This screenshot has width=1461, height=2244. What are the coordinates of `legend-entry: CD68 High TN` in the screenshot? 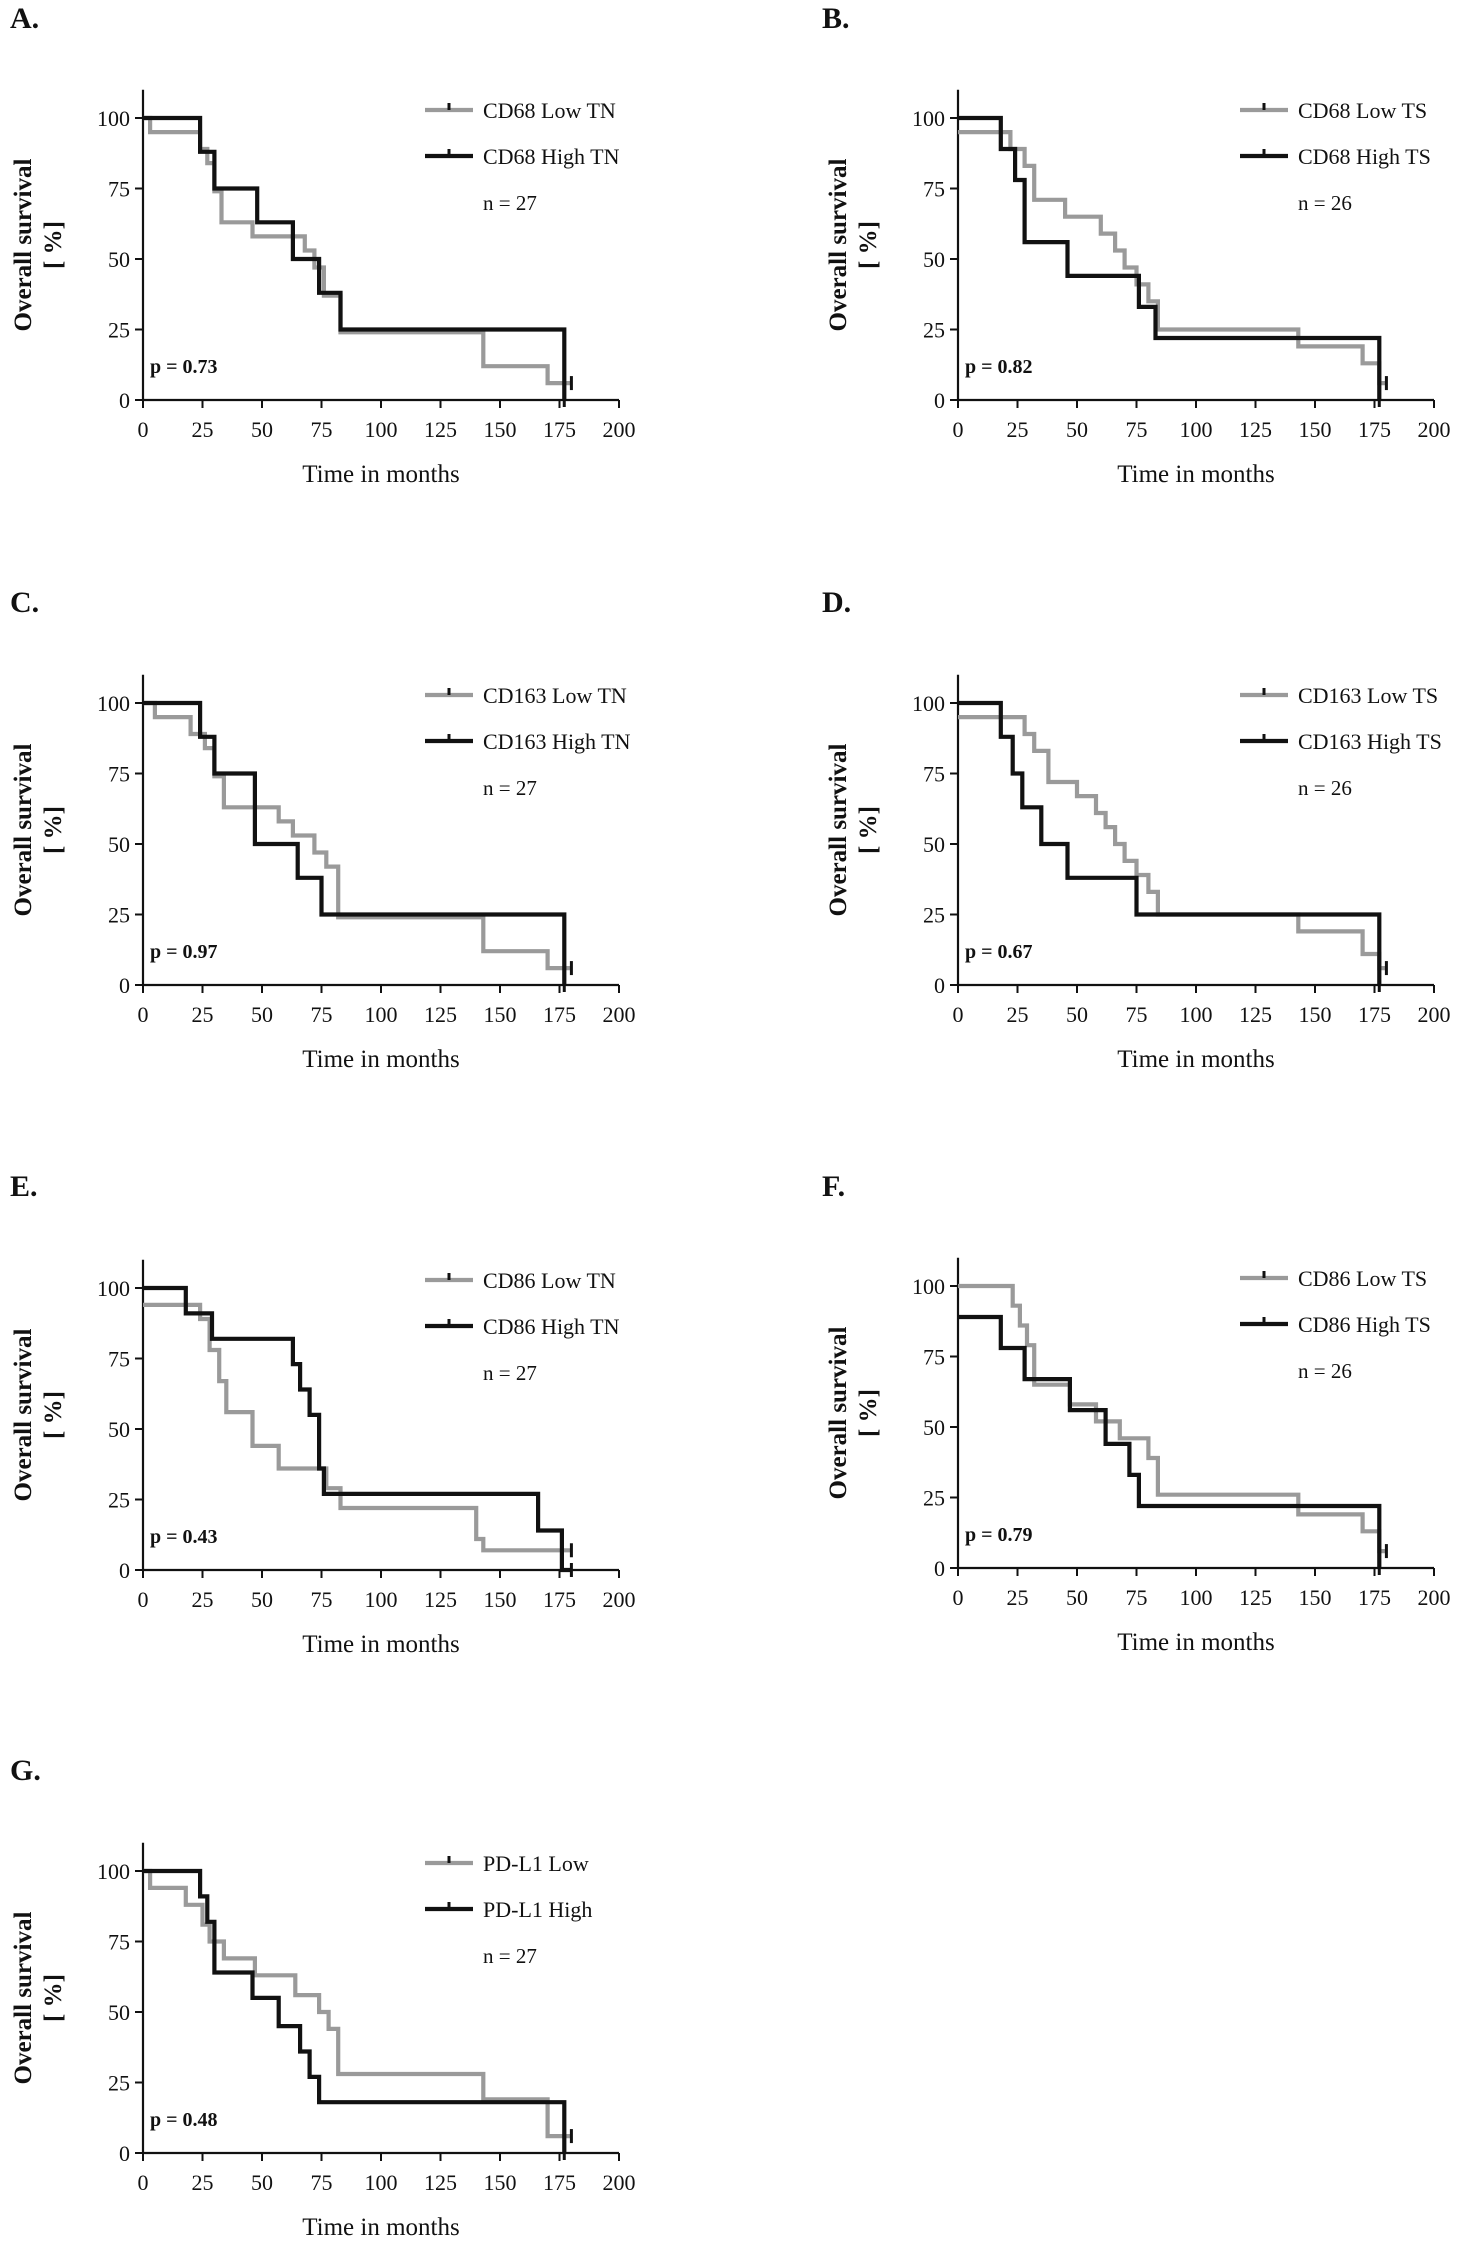 It's located at (551, 156).